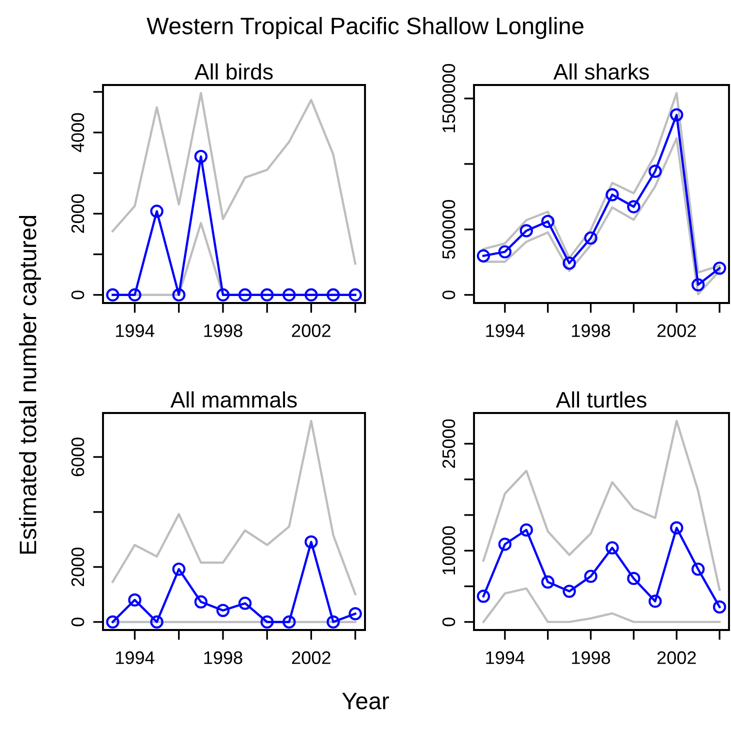 Image resolution: width=731 pixels, height=746 pixels. What do you see at coordinates (233, 71) in the screenshot?
I see `chart-title: All birds` at bounding box center [233, 71].